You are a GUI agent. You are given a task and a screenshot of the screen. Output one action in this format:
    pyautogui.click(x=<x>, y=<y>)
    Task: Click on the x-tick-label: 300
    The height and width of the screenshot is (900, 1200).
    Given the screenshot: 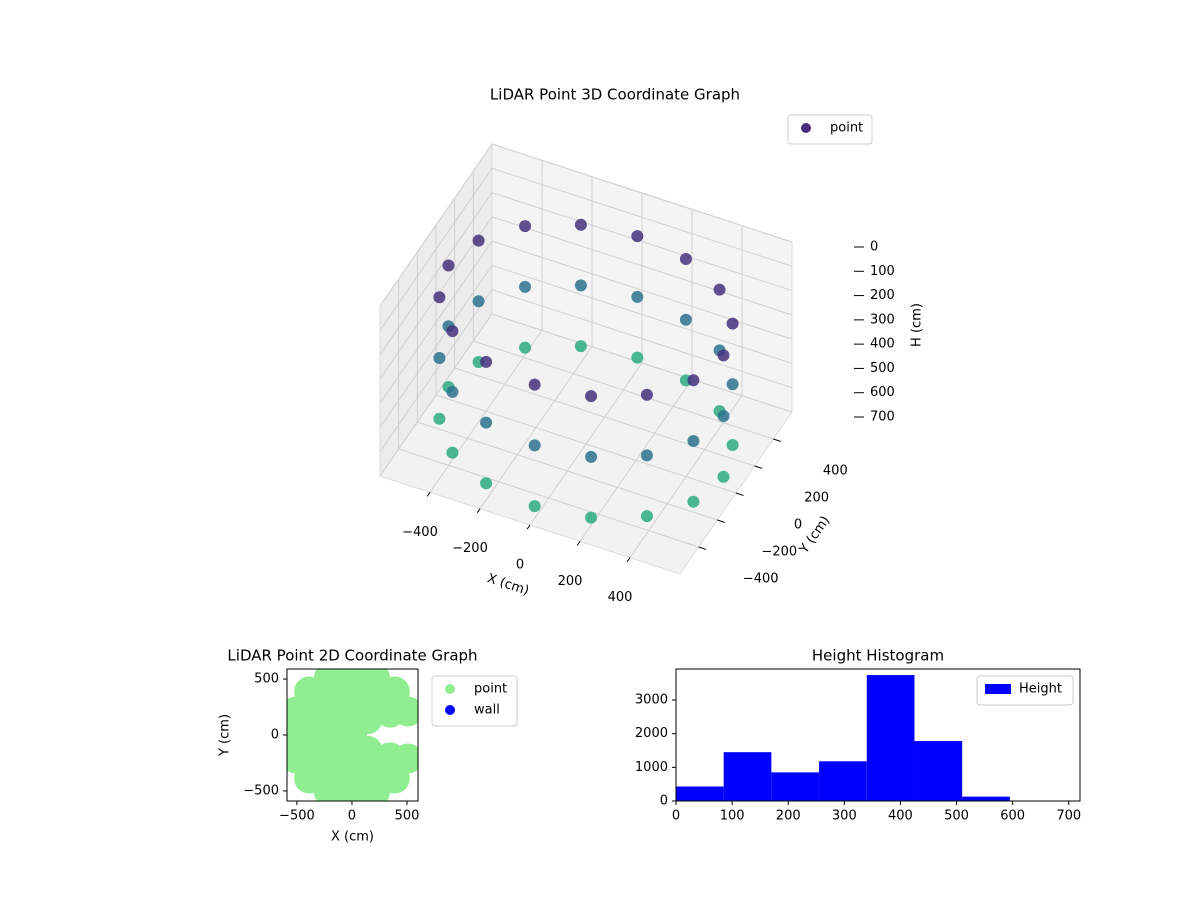 What is the action you would take?
    pyautogui.click(x=844, y=816)
    